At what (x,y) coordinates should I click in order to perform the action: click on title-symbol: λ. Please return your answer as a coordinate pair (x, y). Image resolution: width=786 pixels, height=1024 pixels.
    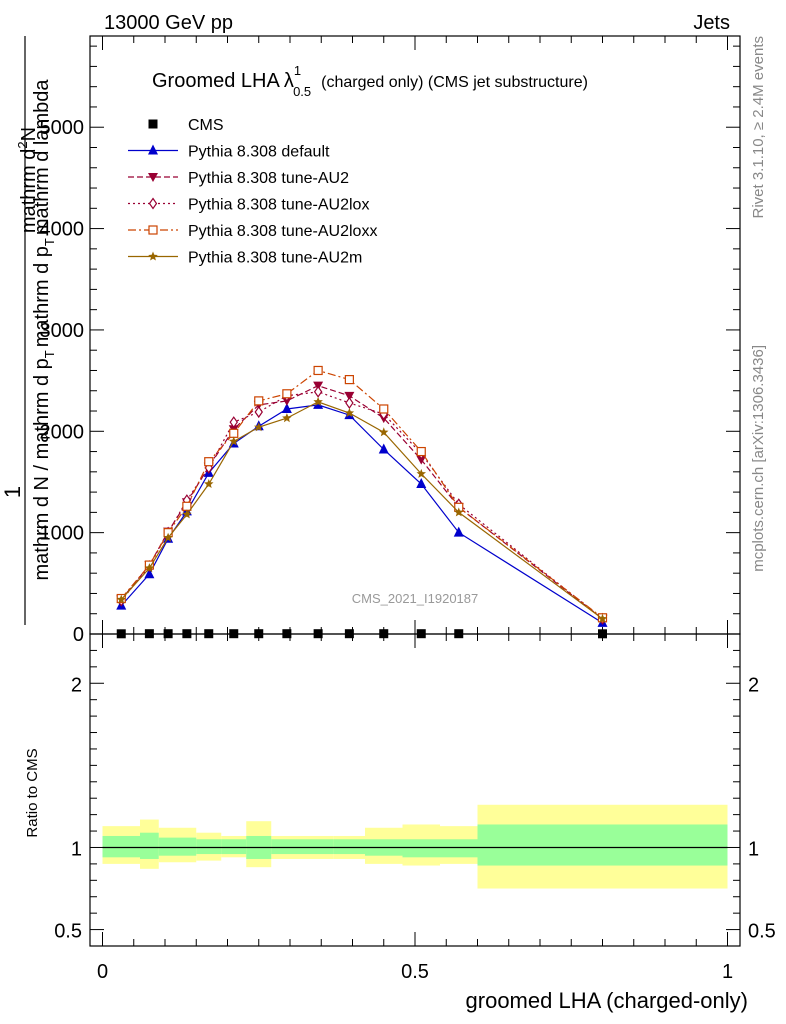
    Looking at the image, I should click on (289, 81).